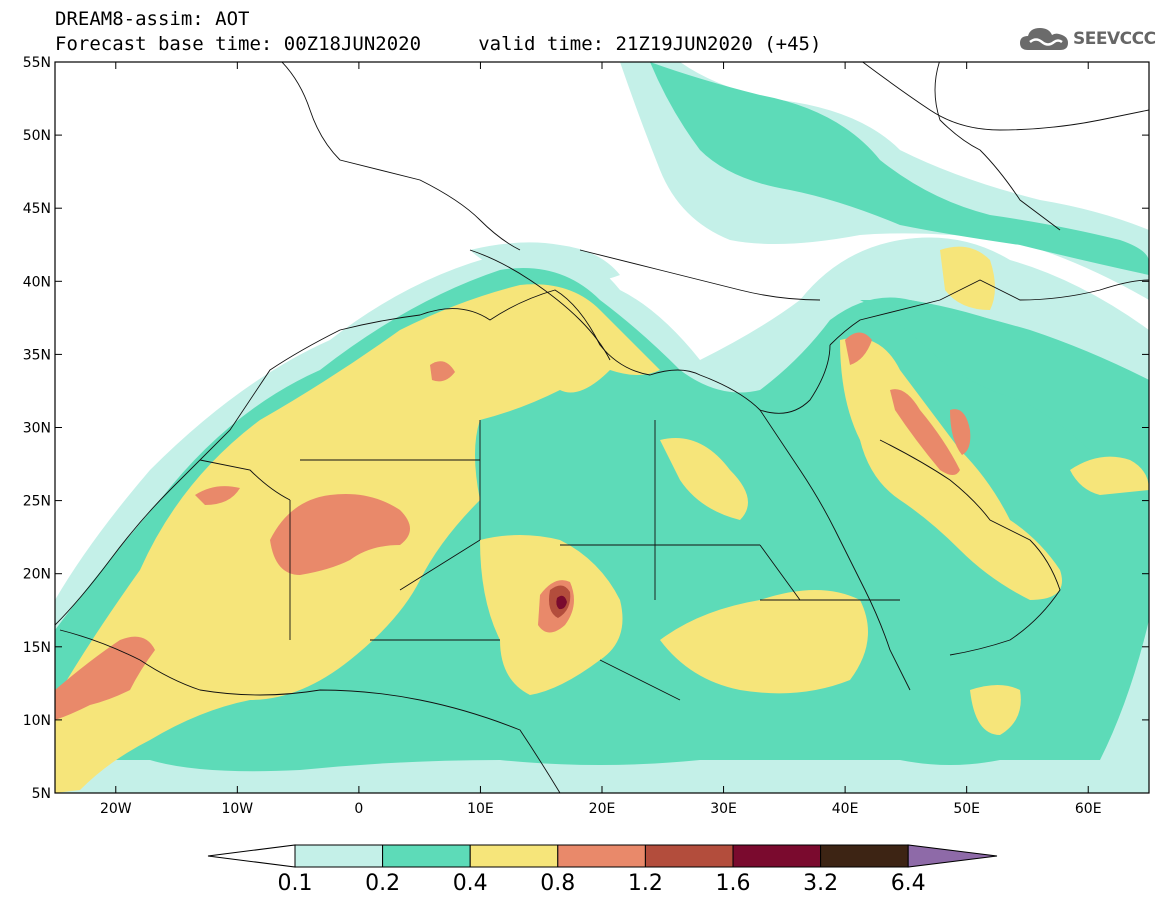 Image resolution: width=1165 pixels, height=905 pixels. I want to click on lat-tick-label: 10N, so click(37, 721).